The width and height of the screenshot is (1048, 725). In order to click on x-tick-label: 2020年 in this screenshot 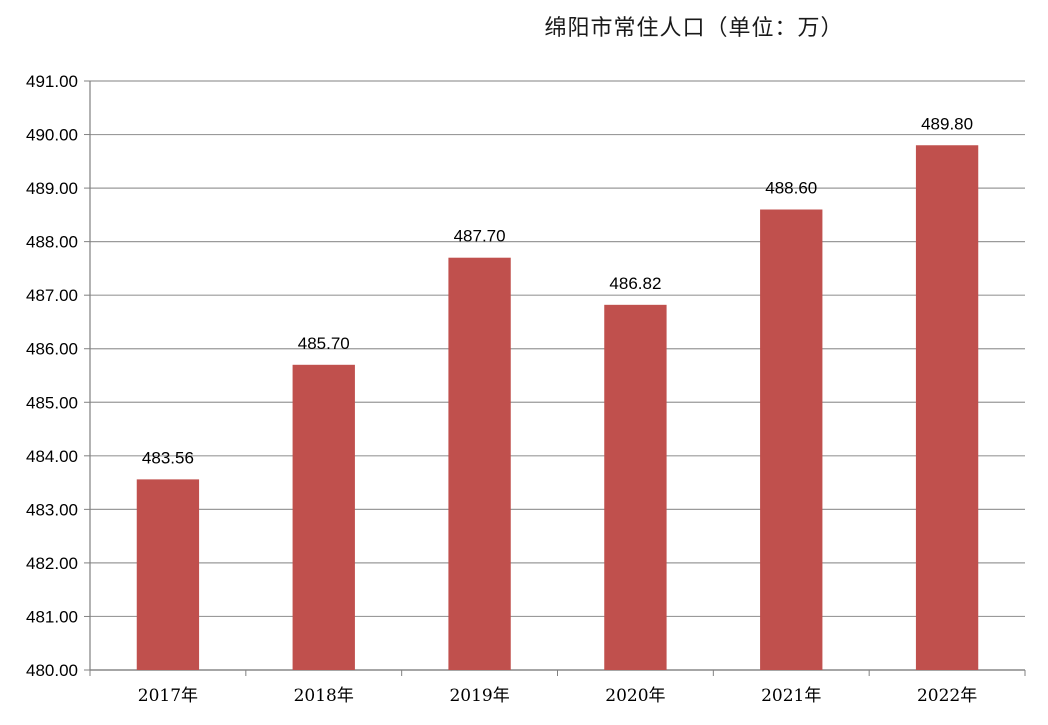, I will do `click(635, 696)`.